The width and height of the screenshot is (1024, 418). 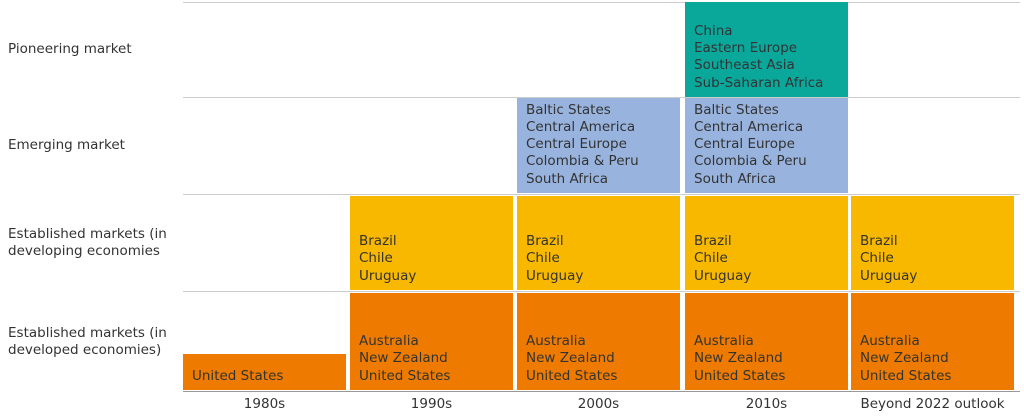 I want to click on country: China, so click(x=713, y=30).